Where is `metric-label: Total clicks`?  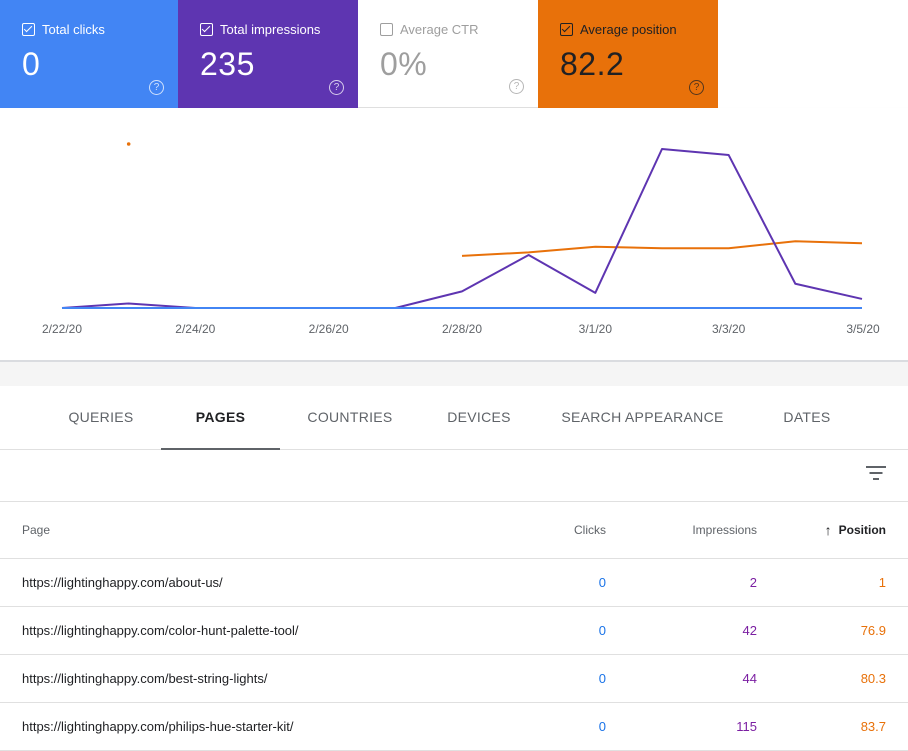 metric-label: Total clicks is located at coordinates (73, 29).